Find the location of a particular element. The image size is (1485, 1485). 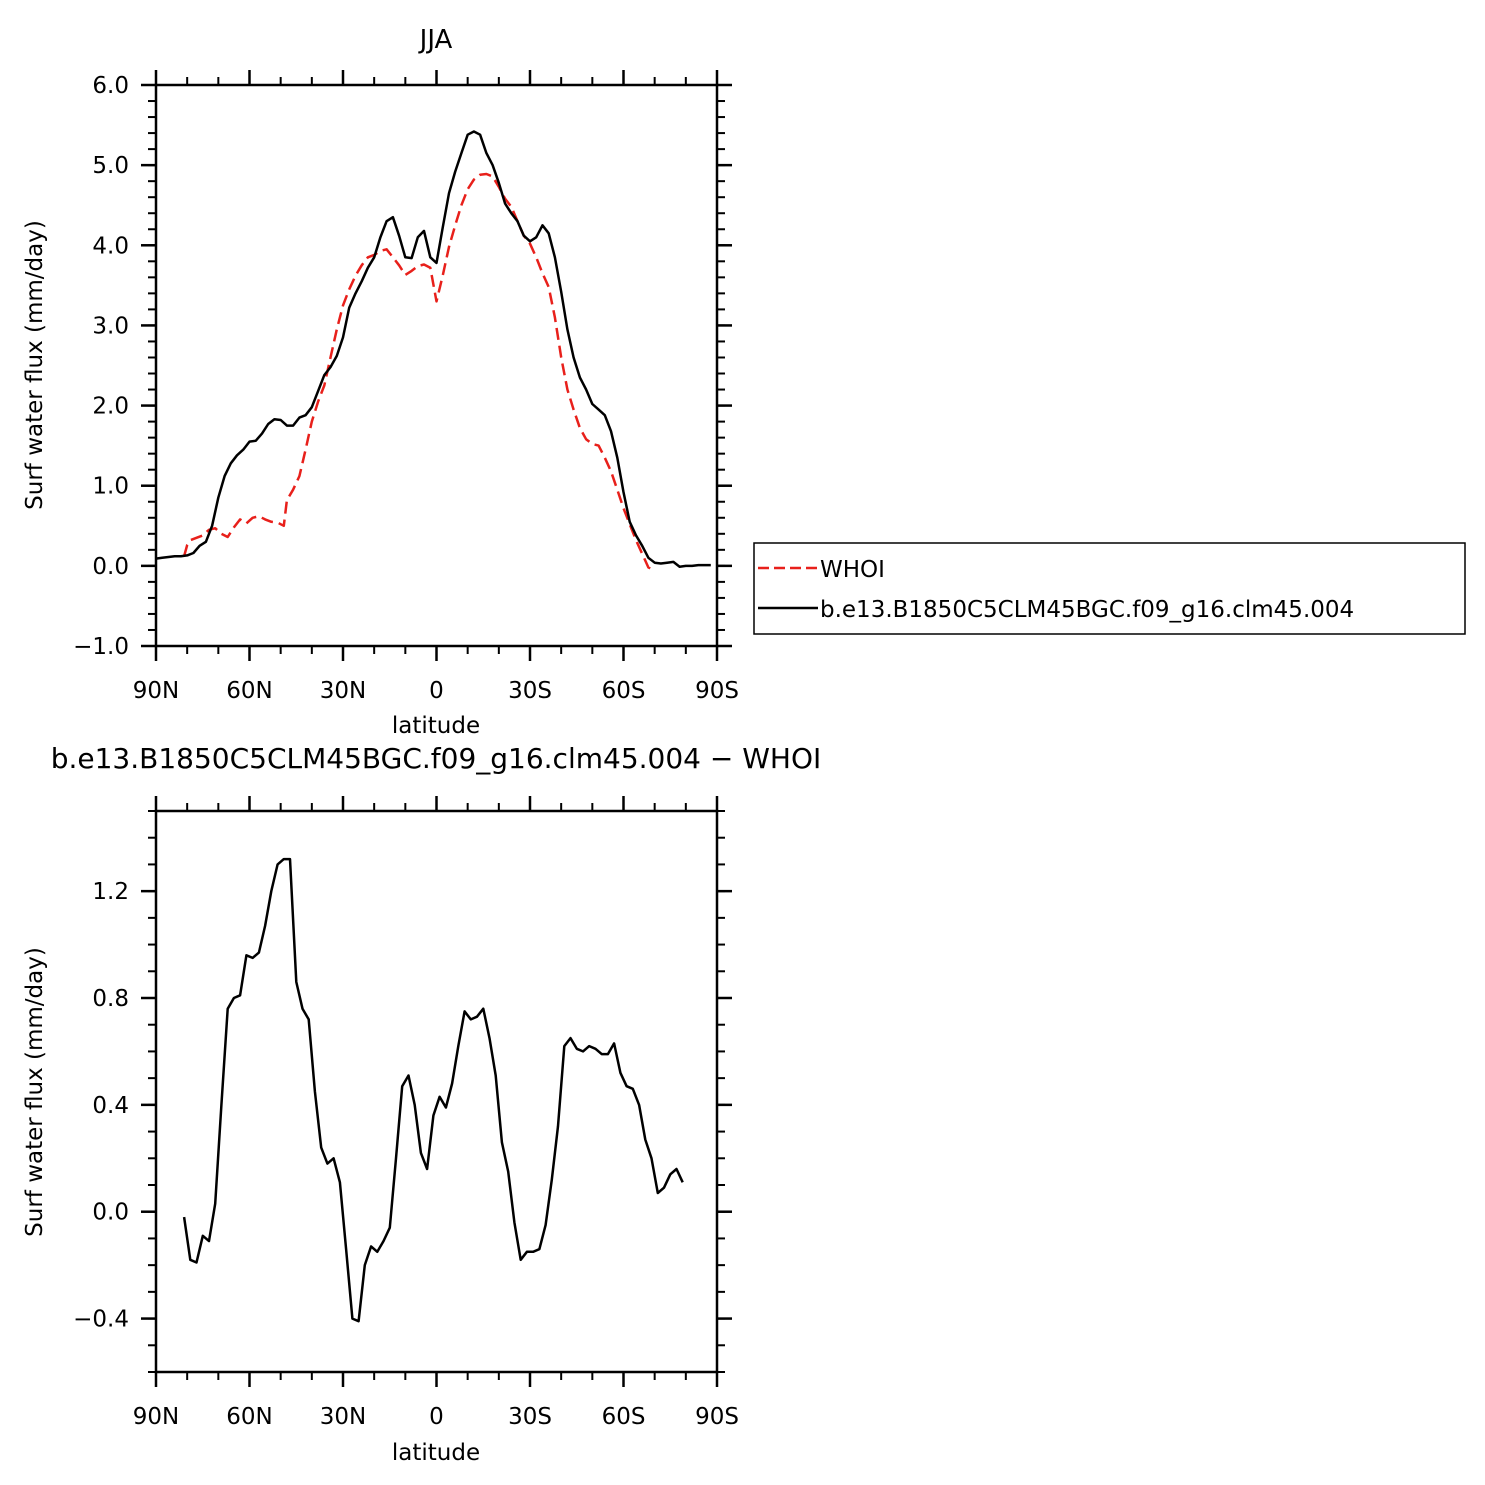

y-tick-label: 0.4 is located at coordinates (110, 1106).